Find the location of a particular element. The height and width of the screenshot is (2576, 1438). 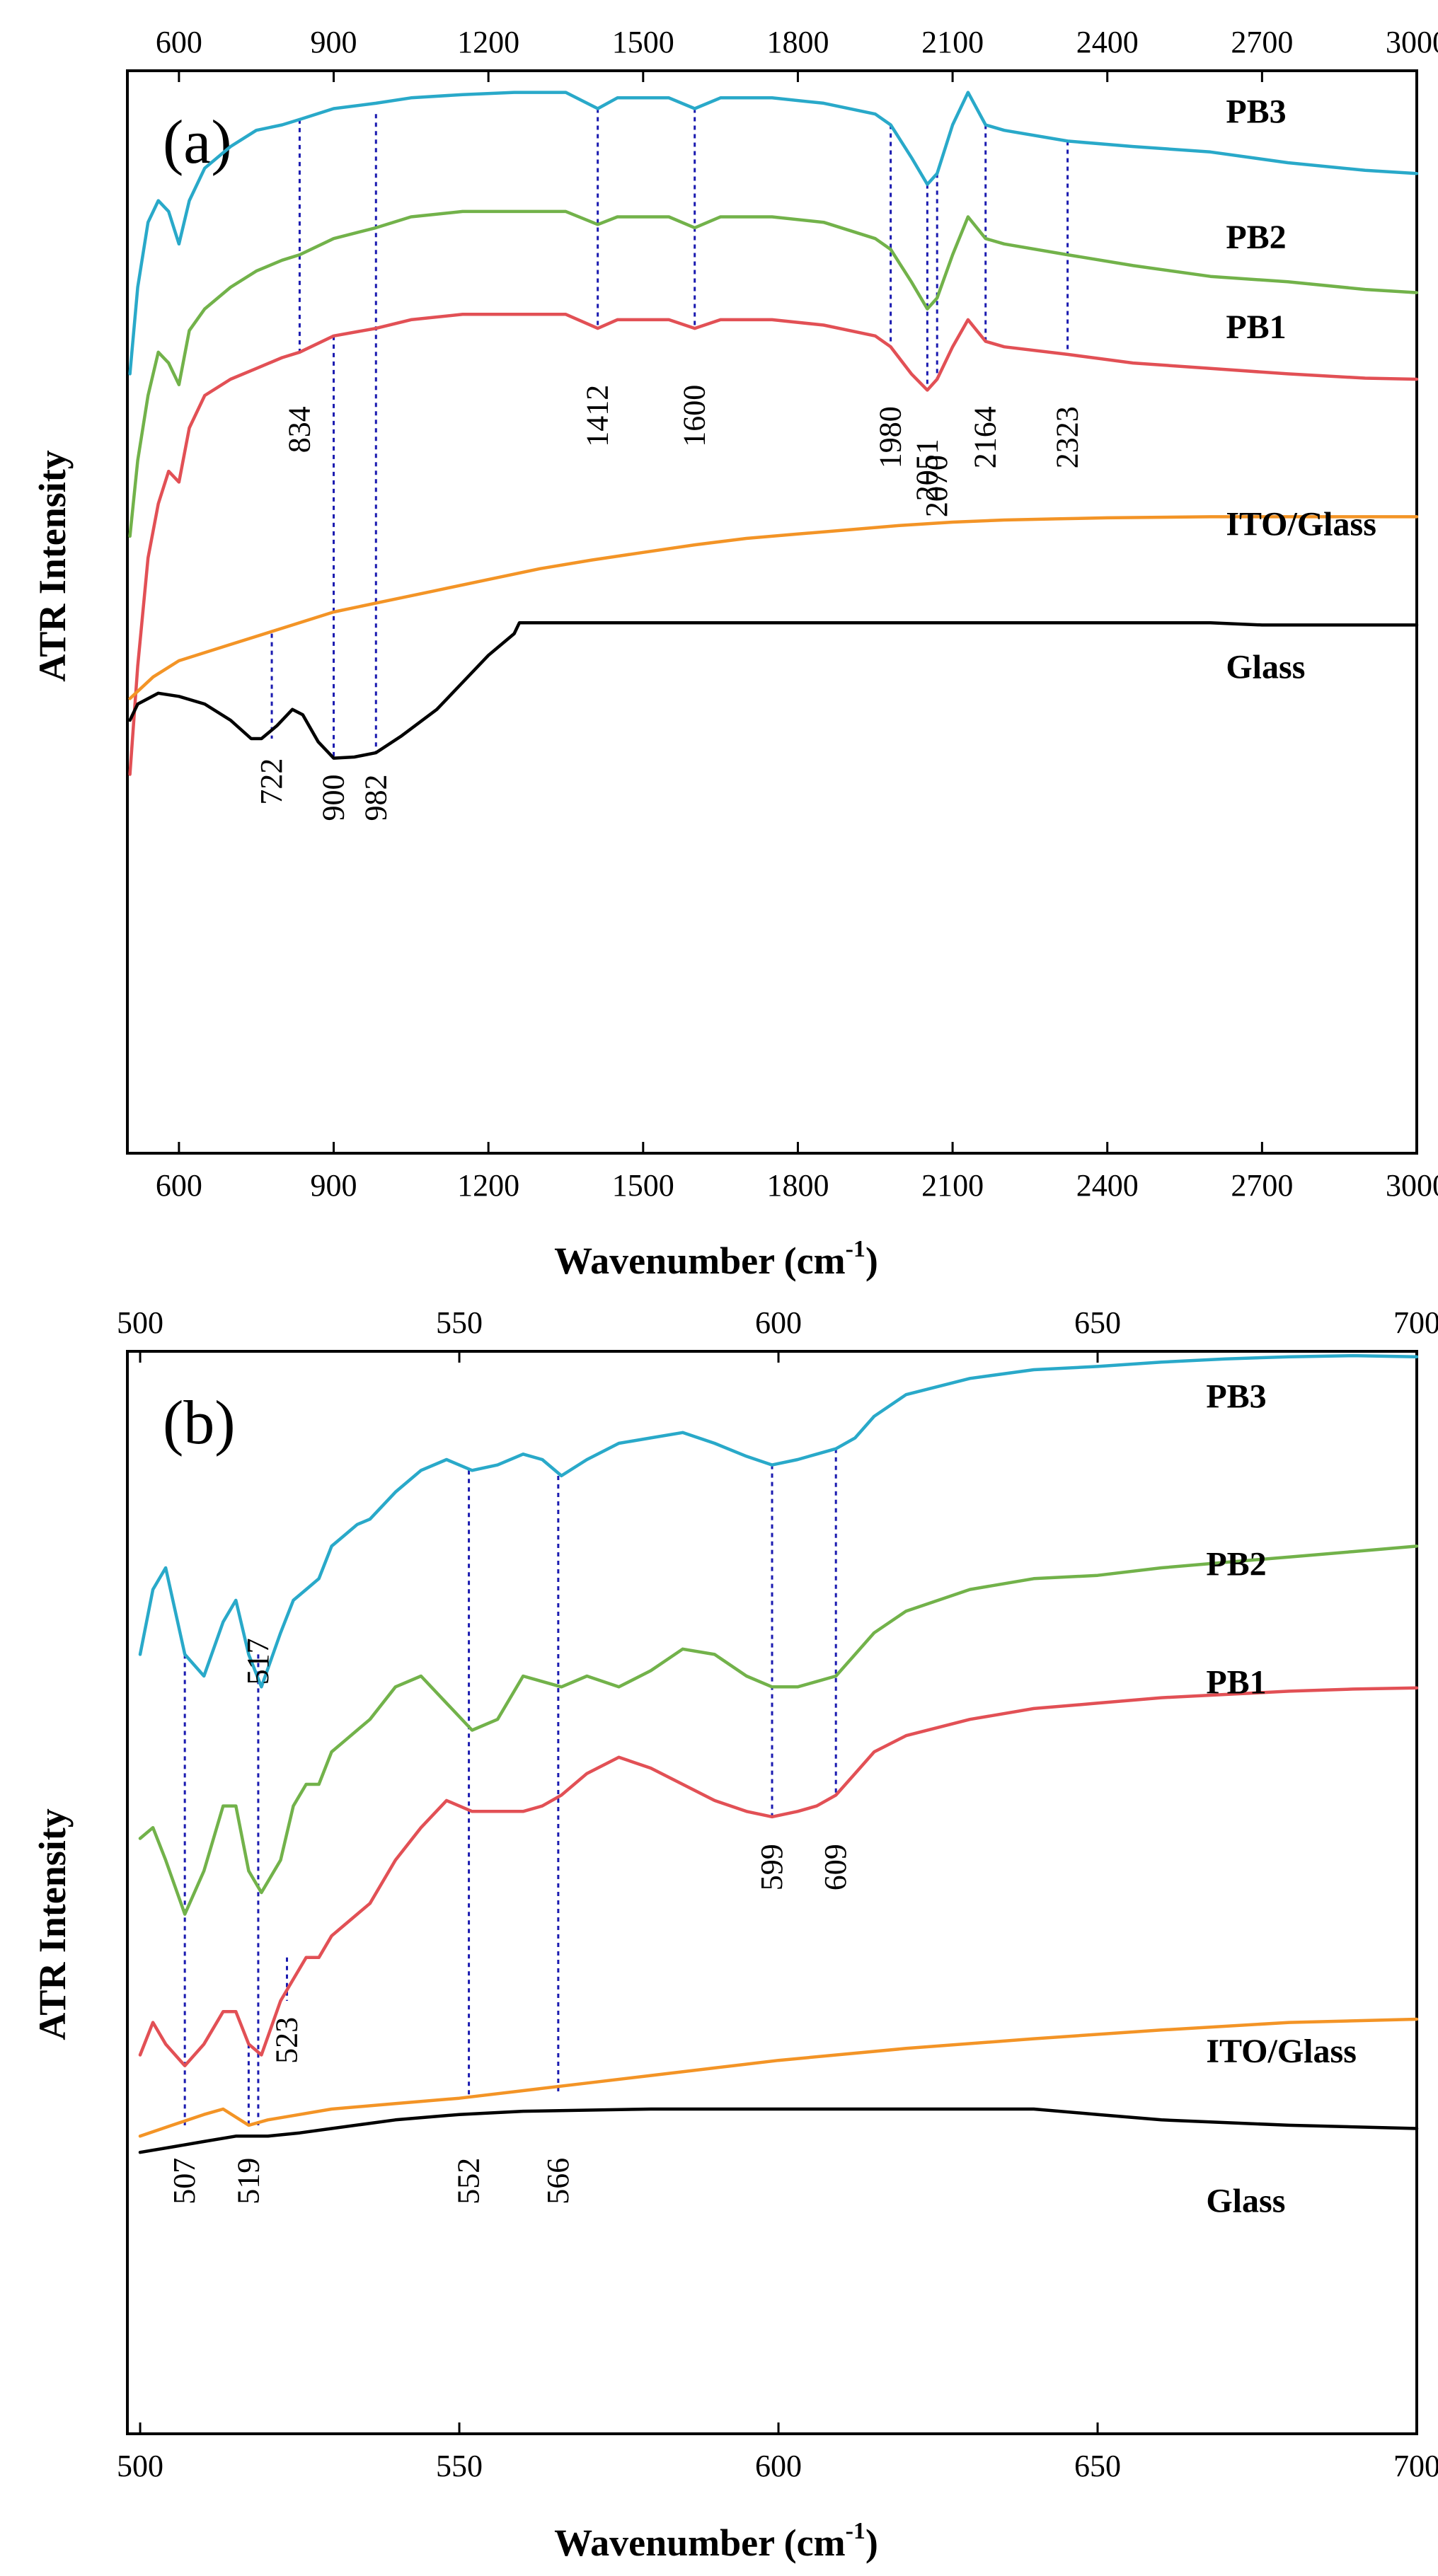

panel-b-top-tick-label: 700 is located at coordinates (1415, 1322).